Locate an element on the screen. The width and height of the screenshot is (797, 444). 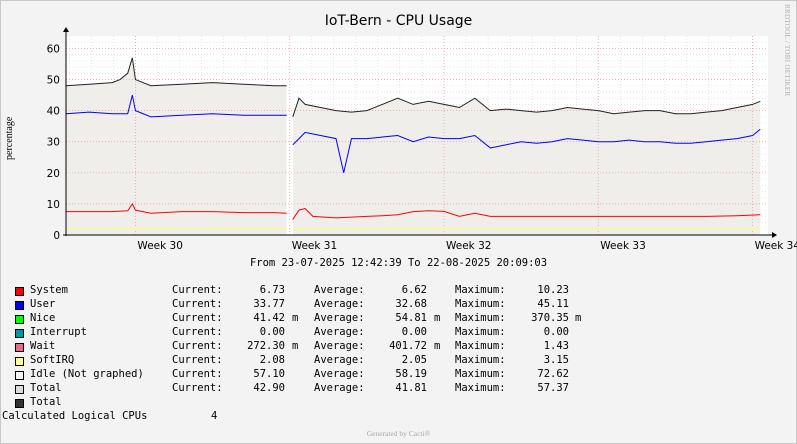
legend-current-value: 33.77 is located at coordinates (269, 304).